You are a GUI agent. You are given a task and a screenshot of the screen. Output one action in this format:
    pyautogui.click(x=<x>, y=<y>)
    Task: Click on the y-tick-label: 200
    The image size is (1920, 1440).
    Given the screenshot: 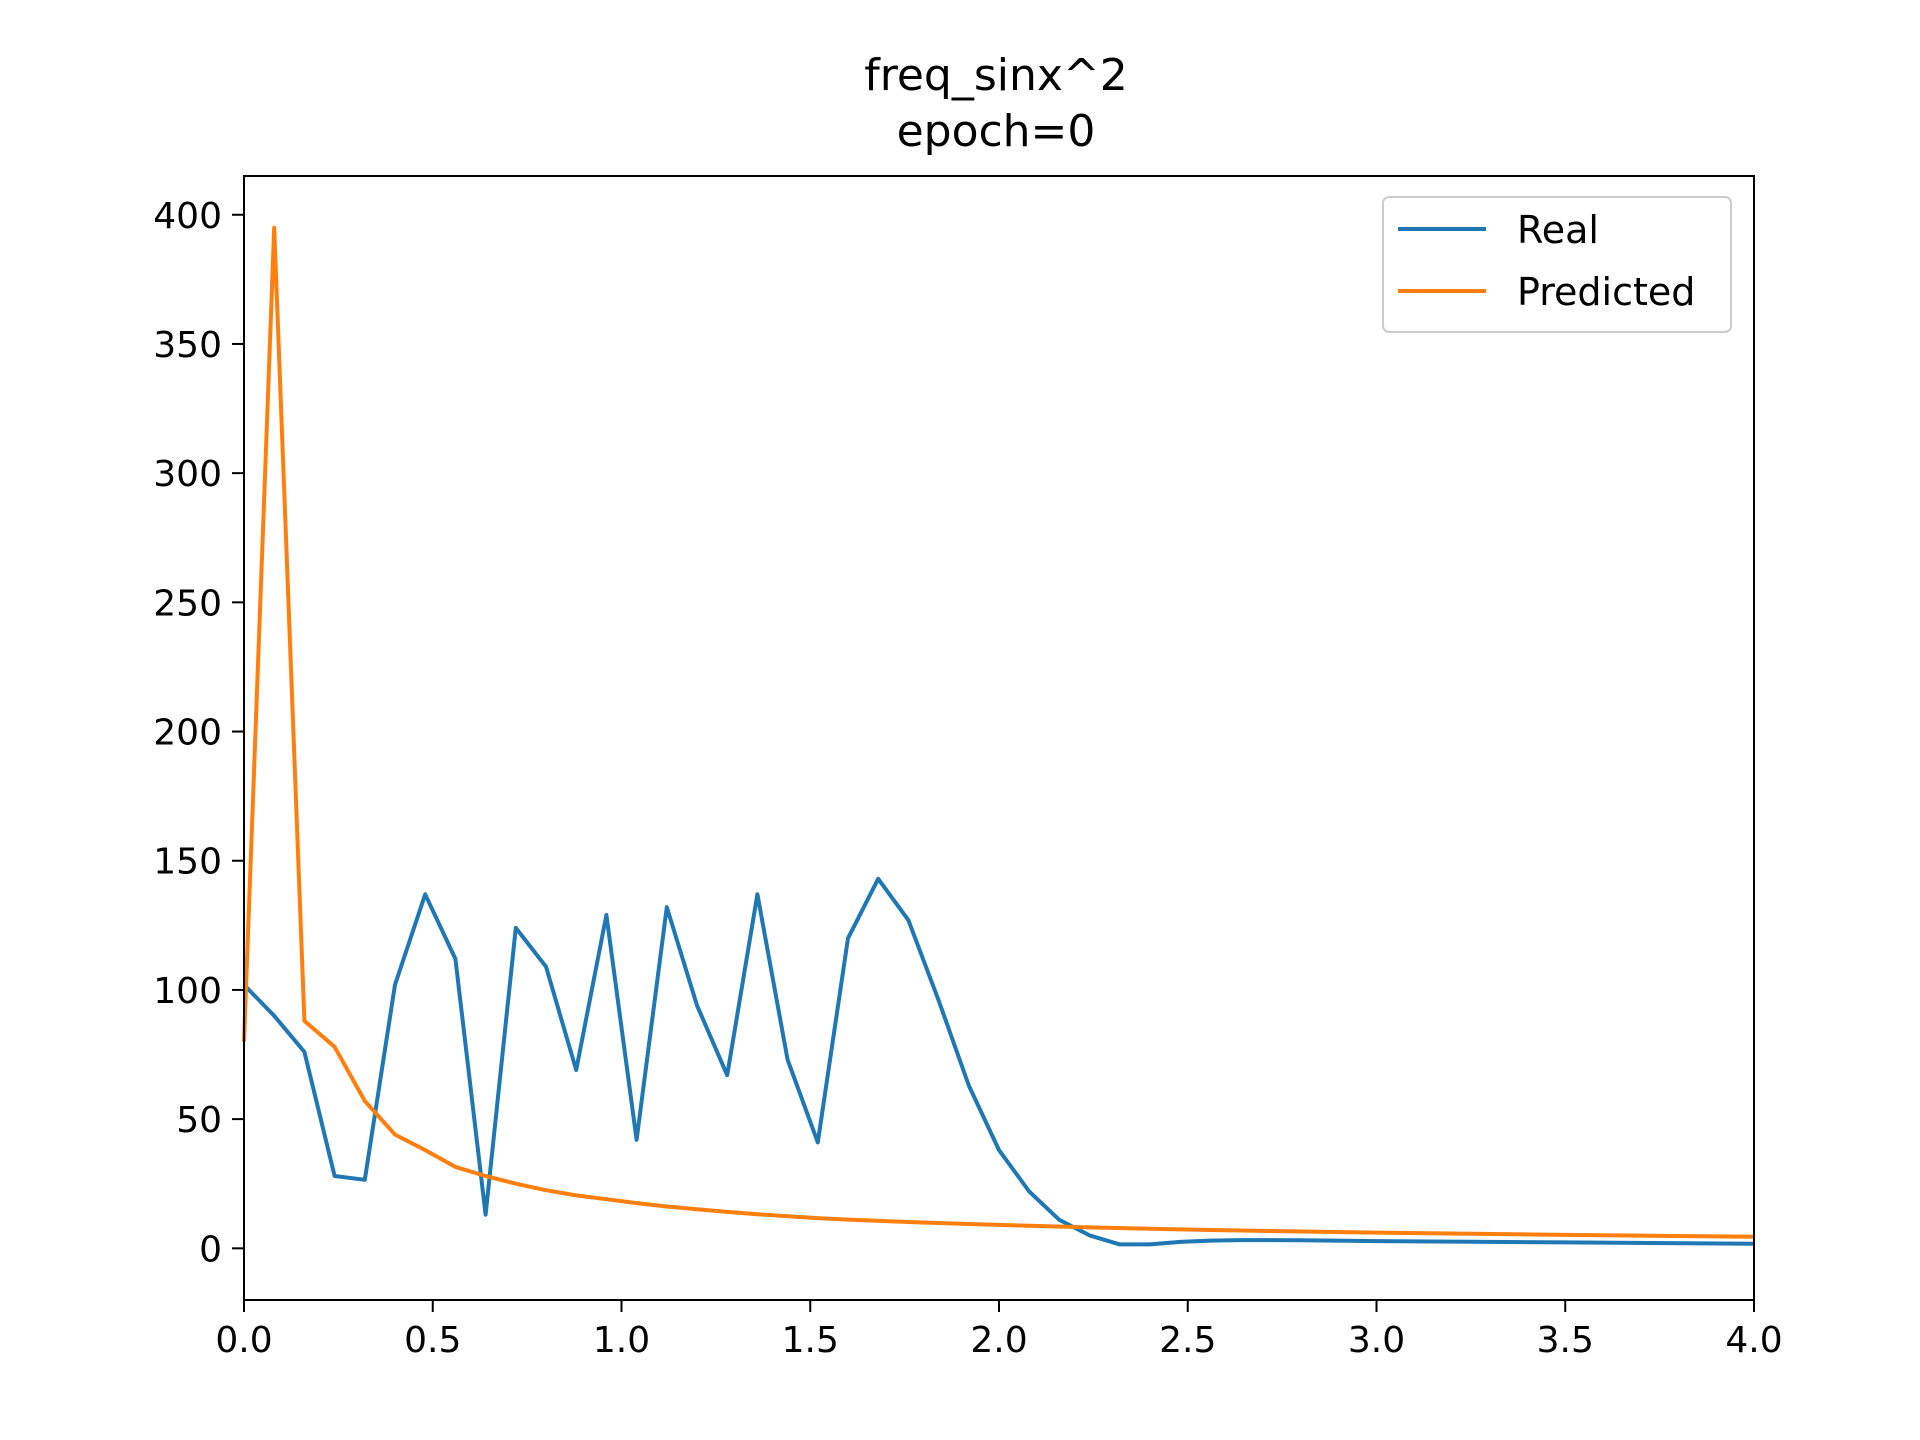 What is the action you would take?
    pyautogui.click(x=187, y=733)
    